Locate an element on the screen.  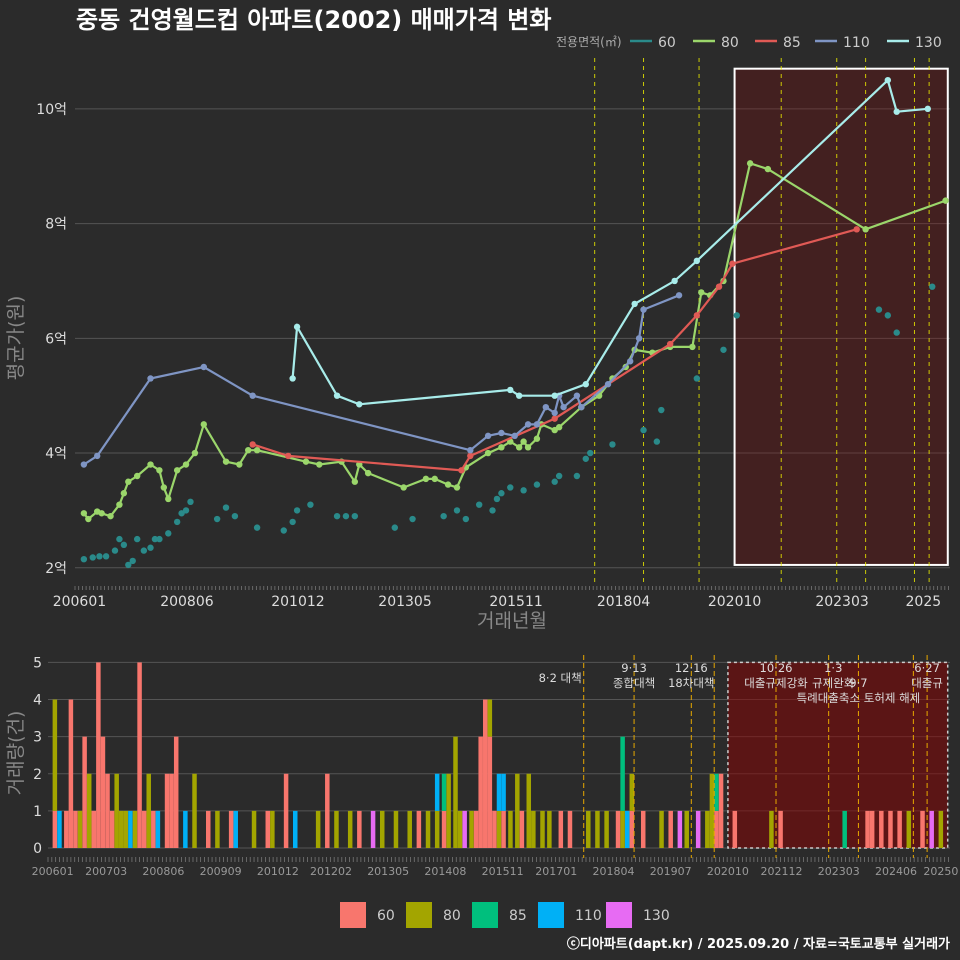
policy-note: 6·27 is located at coordinates (927, 668).